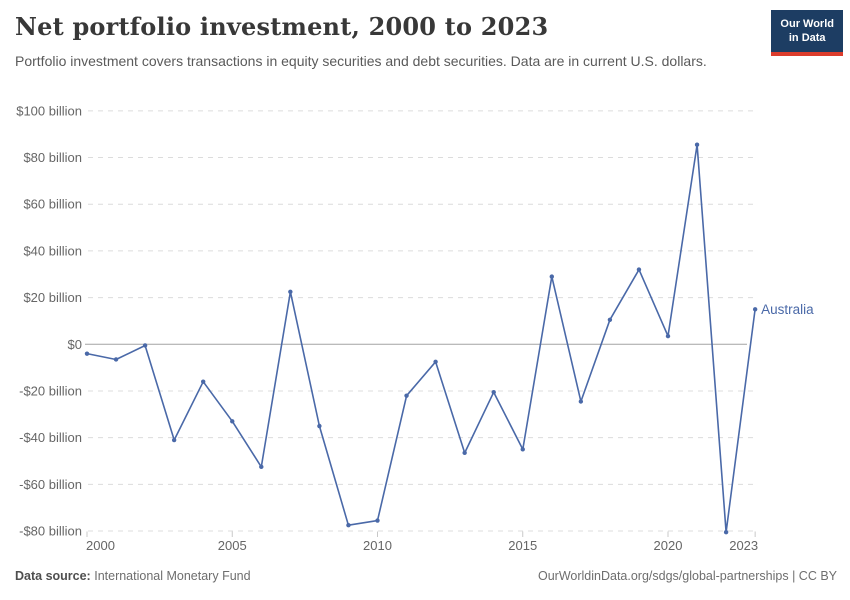 This screenshot has height=600, width=850. I want to click on owid-logo-line1: Our World, so click(807, 24).